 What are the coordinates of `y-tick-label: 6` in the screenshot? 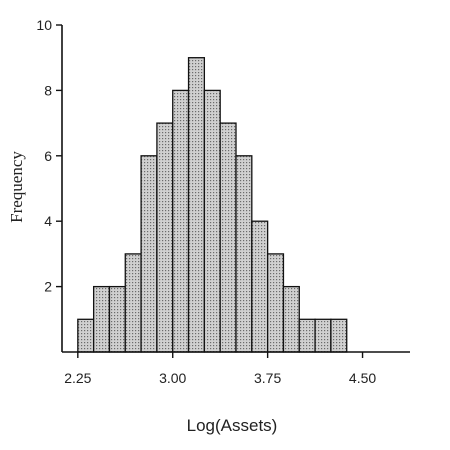 It's located at (48, 156).